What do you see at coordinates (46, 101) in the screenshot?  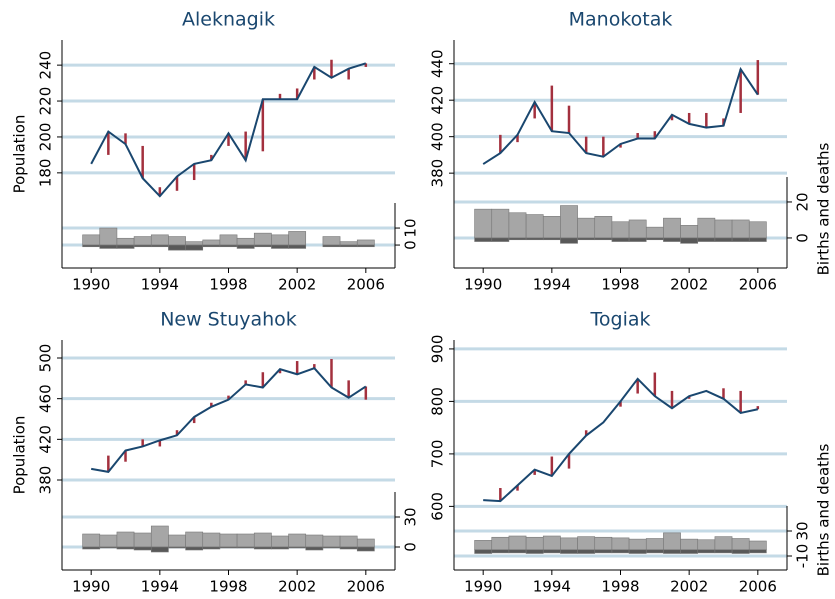 I see `y-tick-label: 220` at bounding box center [46, 101].